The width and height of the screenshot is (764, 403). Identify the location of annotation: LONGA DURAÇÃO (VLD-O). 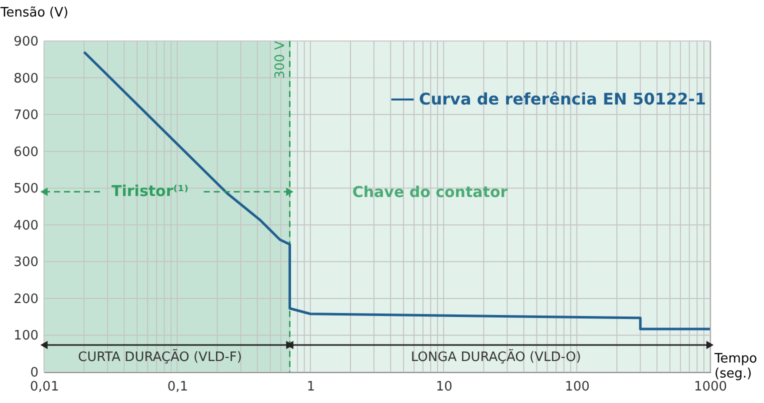
(496, 357).